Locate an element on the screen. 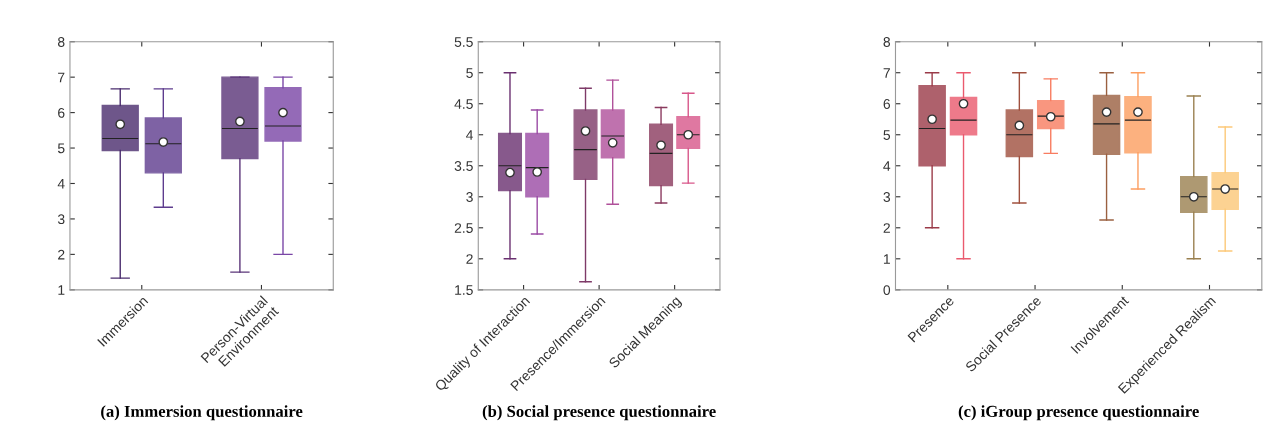 The image size is (1272, 430). y-tick-label: 4.5 is located at coordinates (463, 104).